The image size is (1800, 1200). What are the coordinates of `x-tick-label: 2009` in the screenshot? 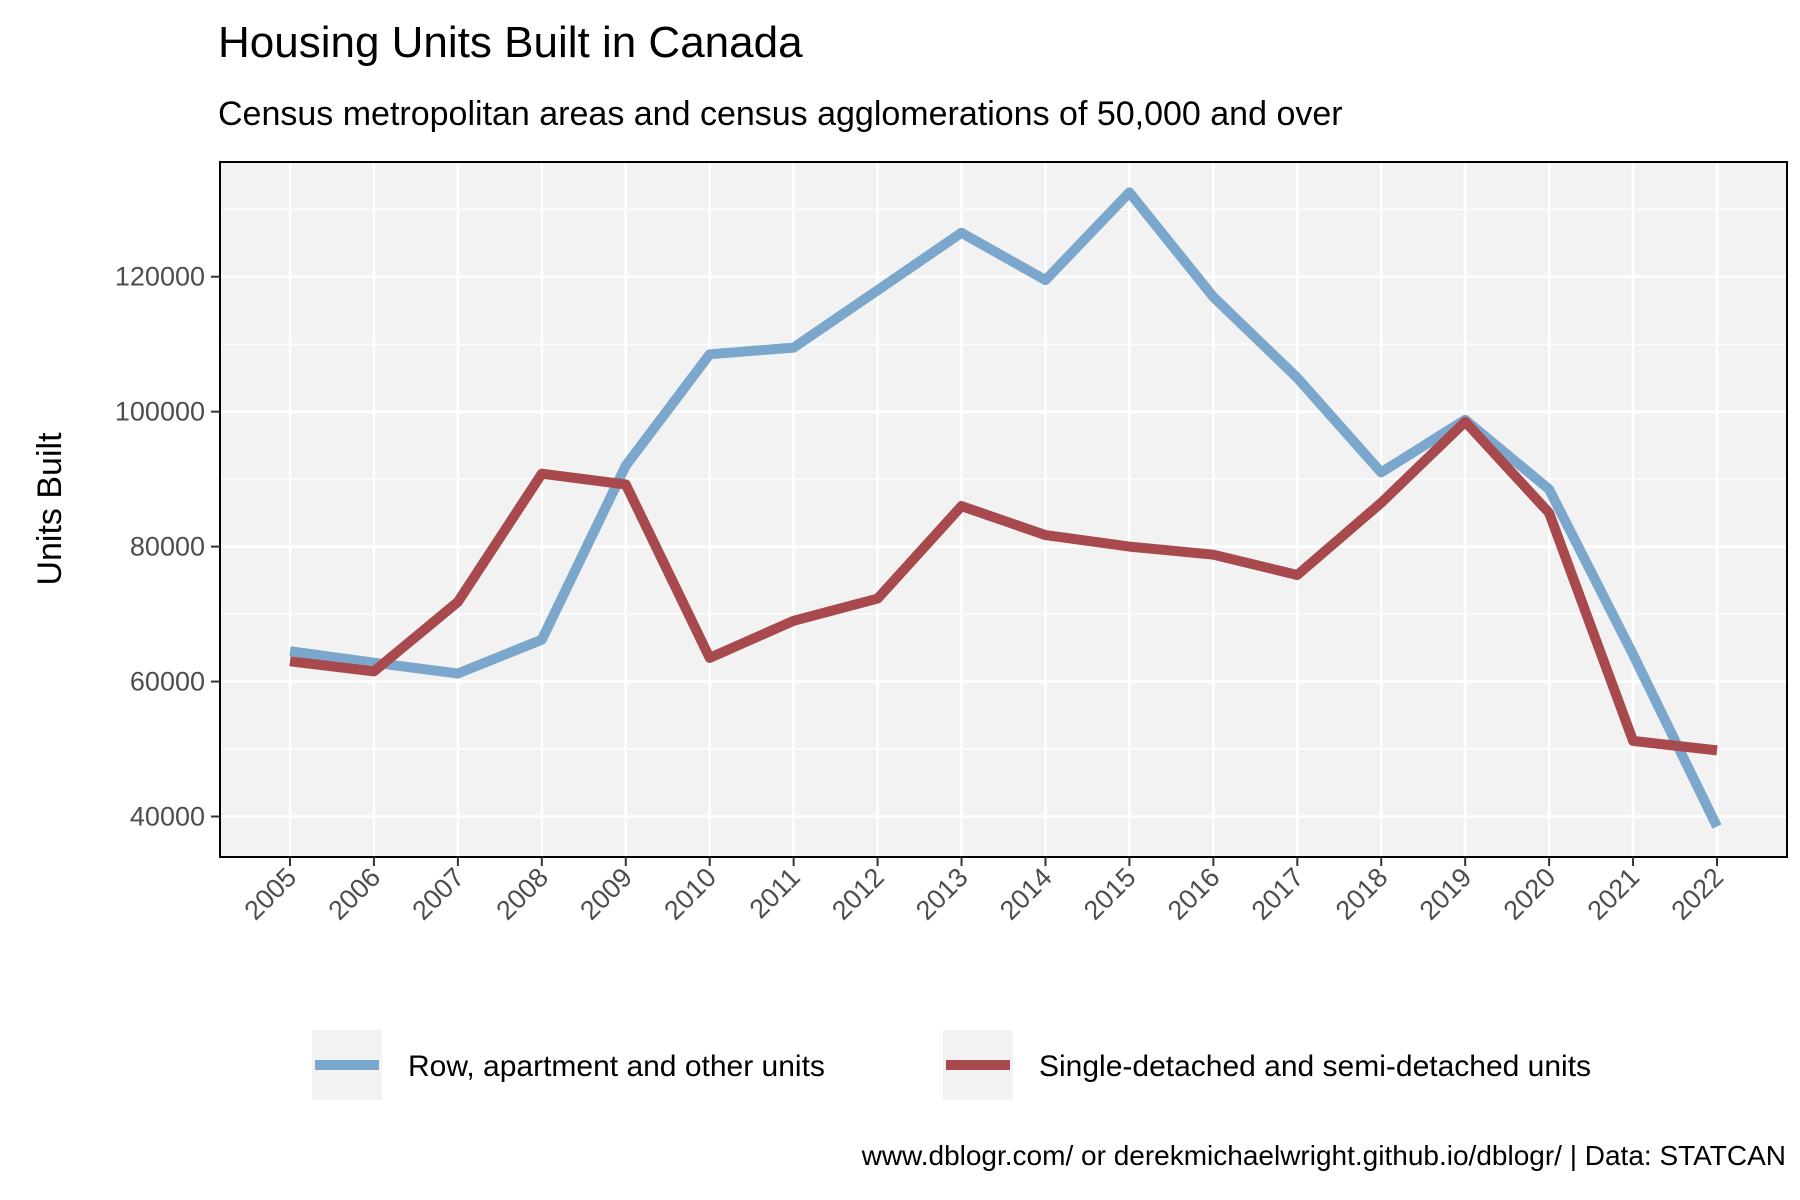 It's located at (606, 894).